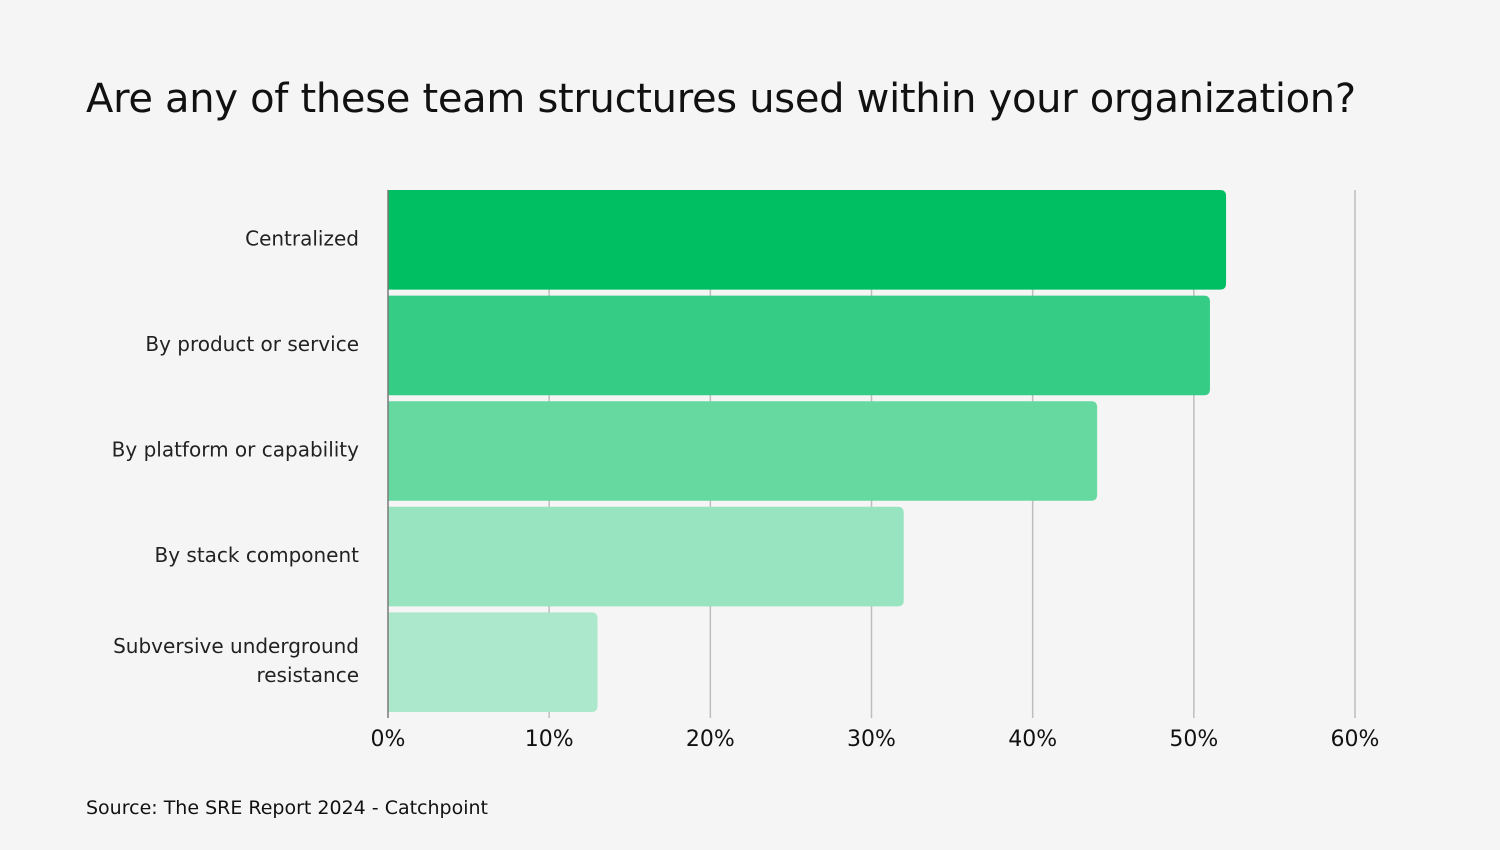 The width and height of the screenshot is (1500, 850). I want to click on category-label: Centralized, so click(302, 238).